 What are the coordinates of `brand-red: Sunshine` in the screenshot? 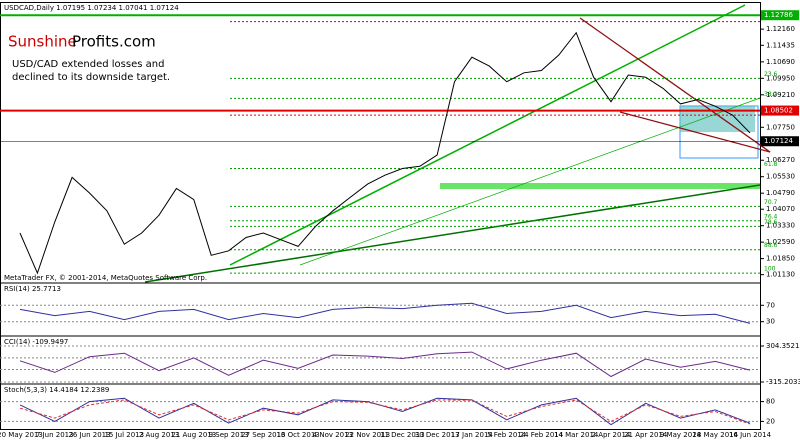 It's located at (42, 42).